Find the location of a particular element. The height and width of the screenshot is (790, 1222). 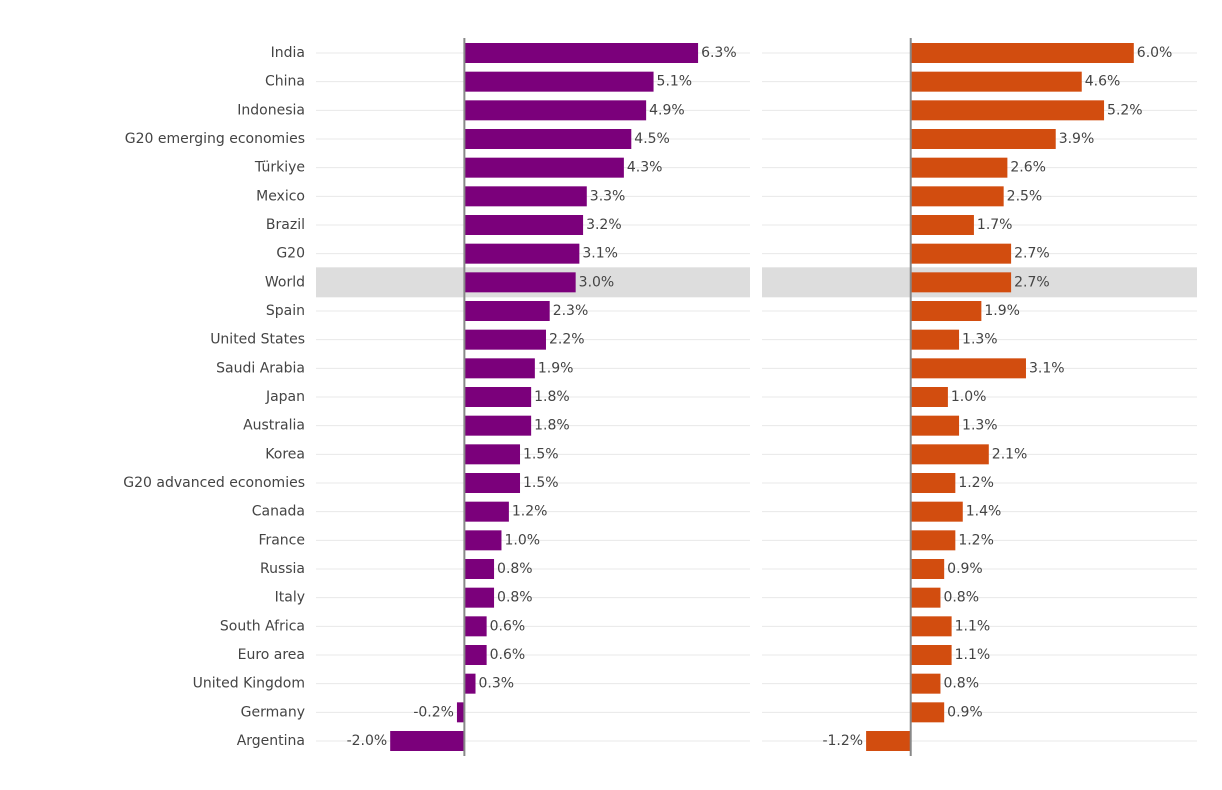

category-label: Indonesia is located at coordinates (271, 110).